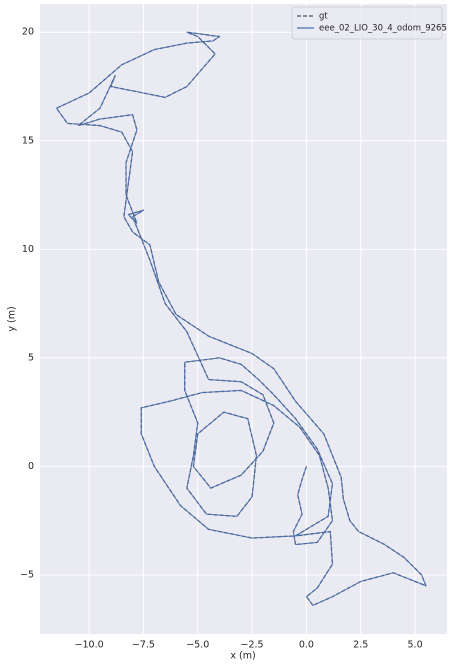 Image resolution: width=455 pixels, height=666 pixels. I want to click on legend: gt eee_02_LIO_30_4_odom_9265, so click(369, 23).